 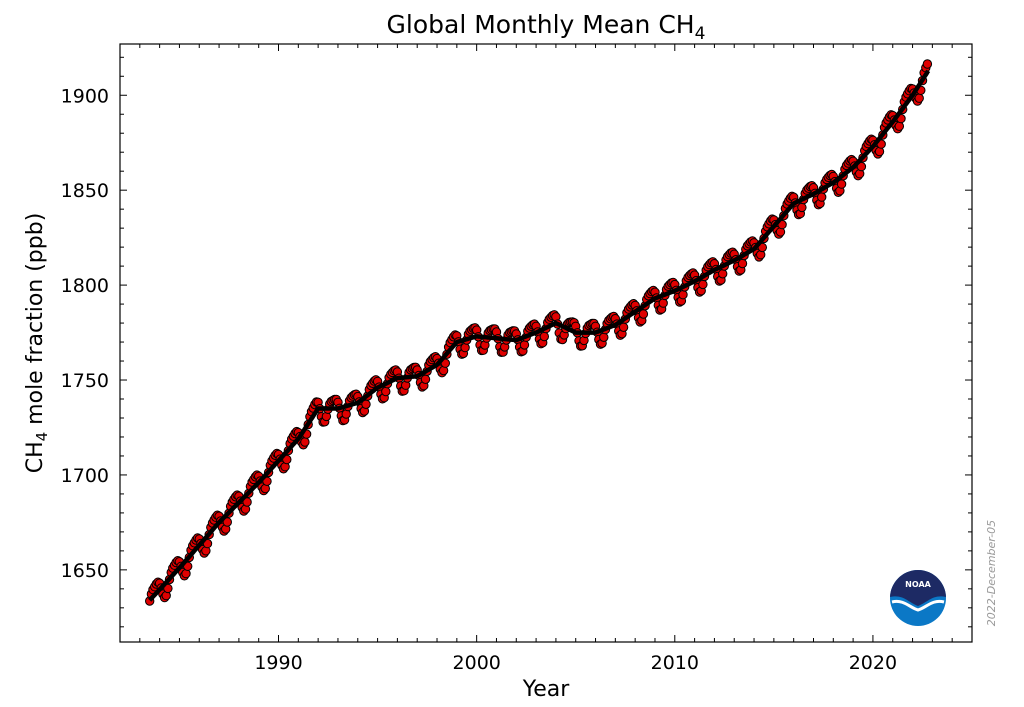 What do you see at coordinates (873, 663) in the screenshot?
I see `x-tick-label: 2020` at bounding box center [873, 663].